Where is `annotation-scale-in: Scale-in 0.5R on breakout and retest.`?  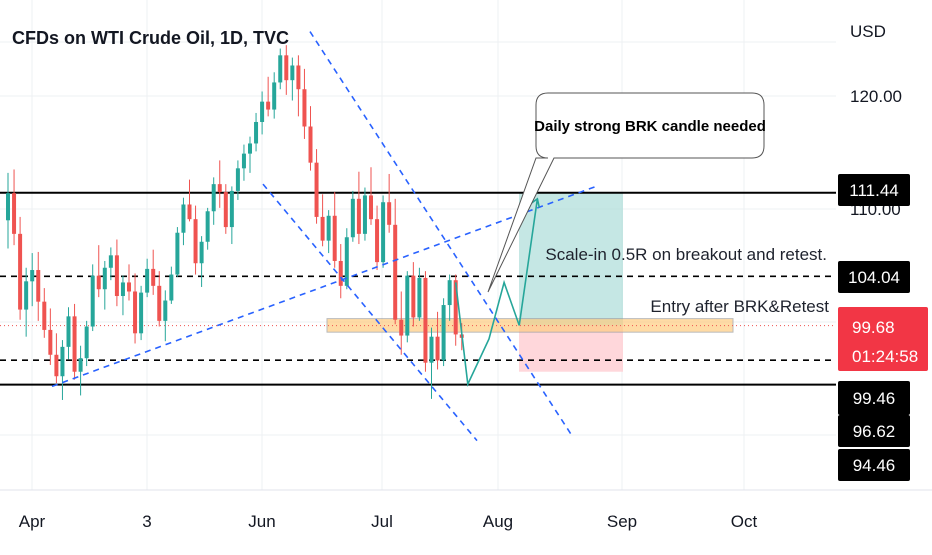
annotation-scale-in: Scale-in 0.5R on breakout and retest. is located at coordinates (686, 254).